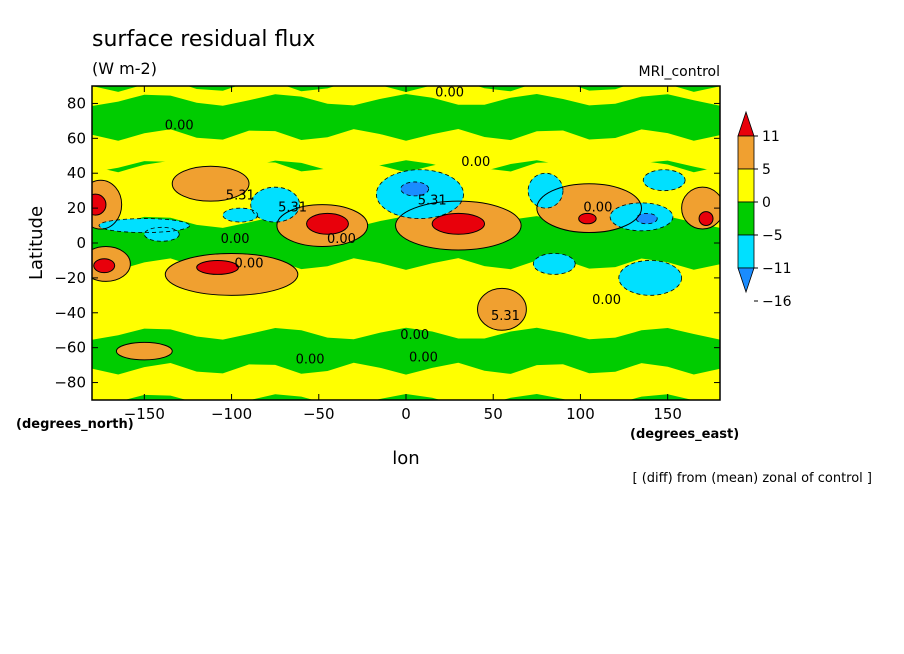  What do you see at coordinates (746, 123) in the screenshot?
I see `colorbar-over-triangle` at bounding box center [746, 123].